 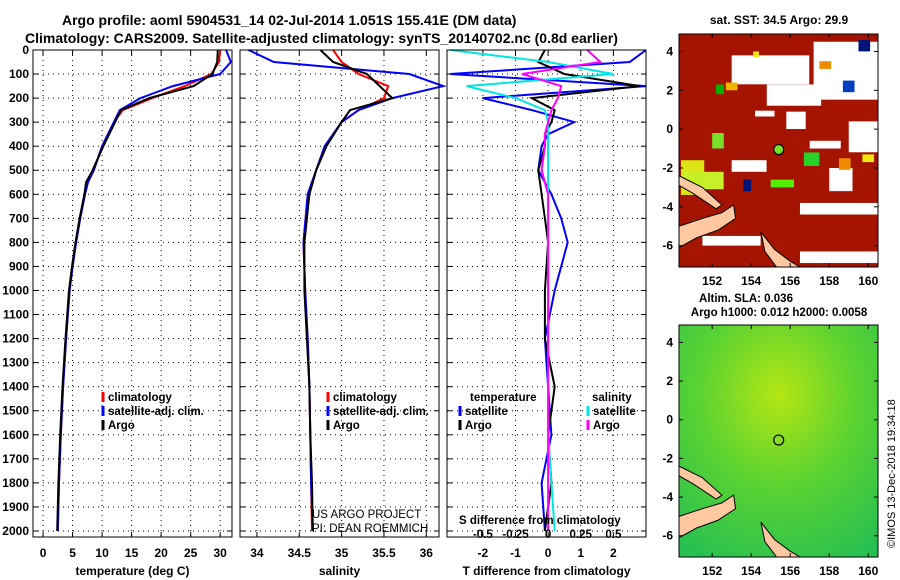 What do you see at coordinates (16, 315) in the screenshot?
I see `y-tick-label: 1100` at bounding box center [16, 315].